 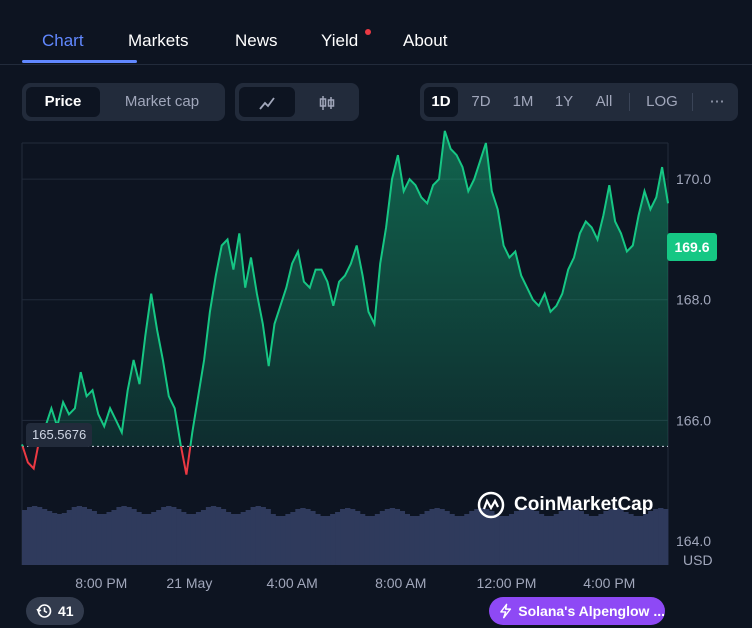 I want to click on range-all: All, so click(x=604, y=101).